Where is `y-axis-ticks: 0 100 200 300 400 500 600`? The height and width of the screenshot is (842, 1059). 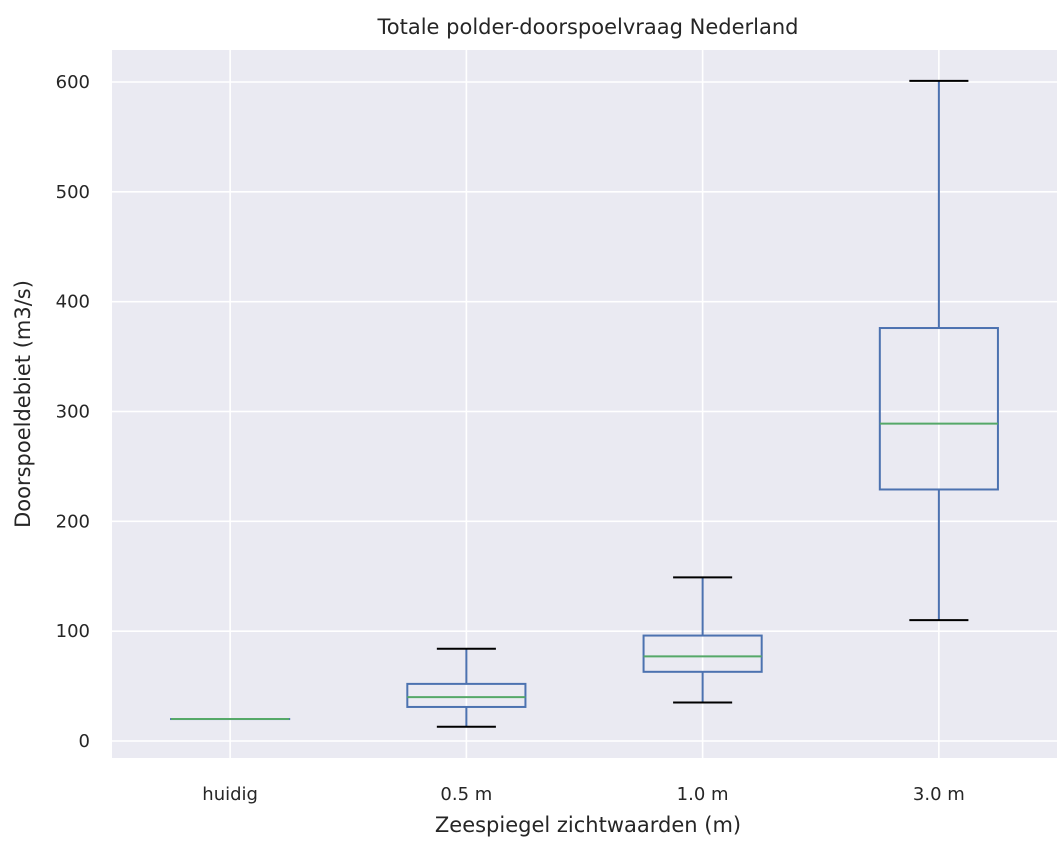
y-axis-ticks: 0 100 200 300 400 500 600 is located at coordinates (73, 412).